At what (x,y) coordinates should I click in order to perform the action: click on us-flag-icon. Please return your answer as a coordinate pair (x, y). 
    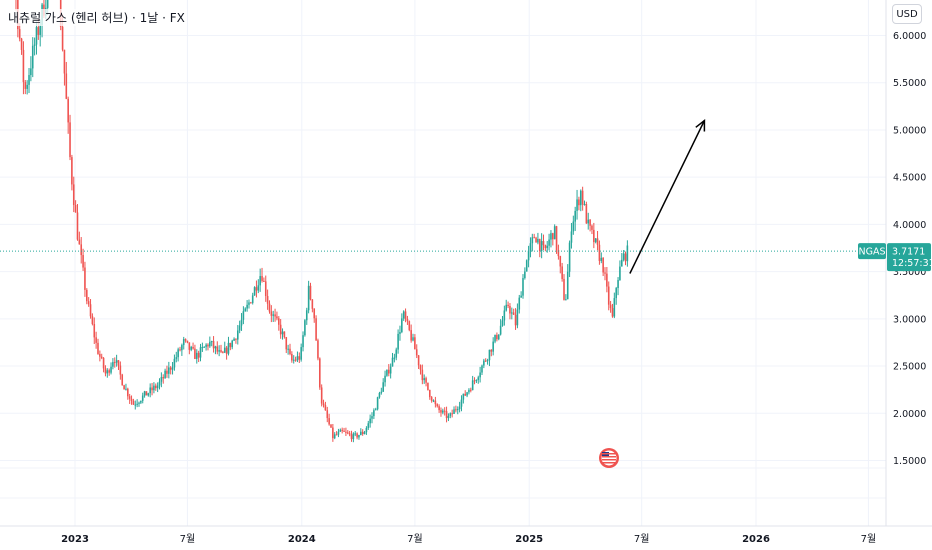
    Looking at the image, I should click on (609, 458).